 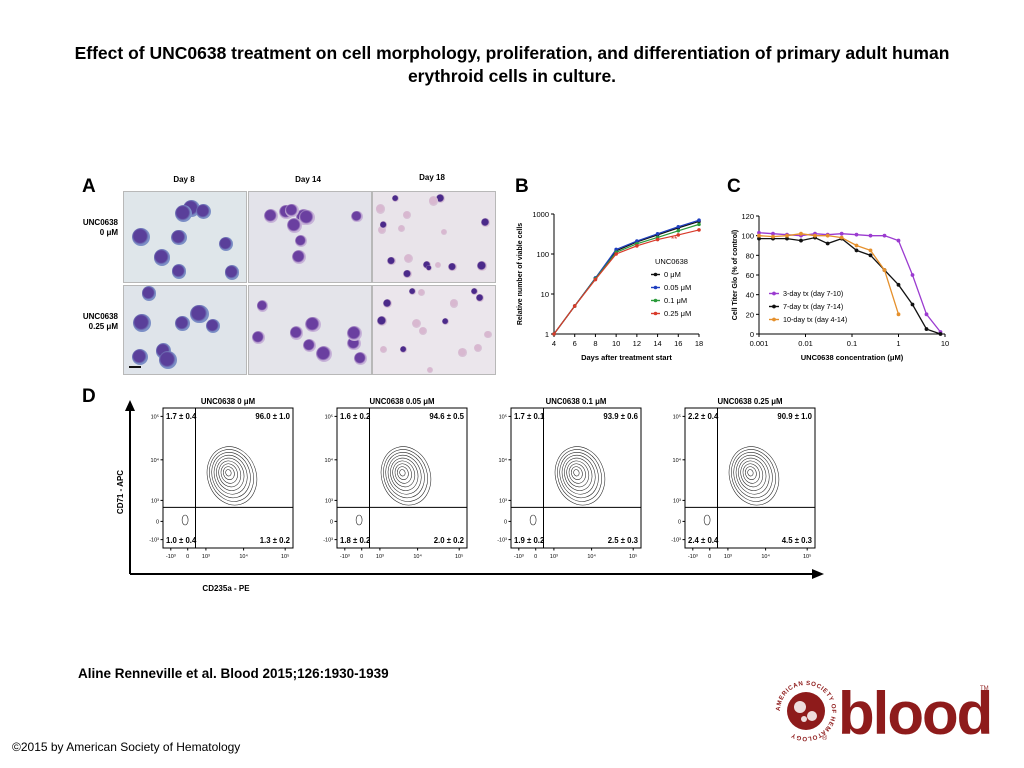 I want to click on d-arrow-x-head, so click(x=818, y=574).